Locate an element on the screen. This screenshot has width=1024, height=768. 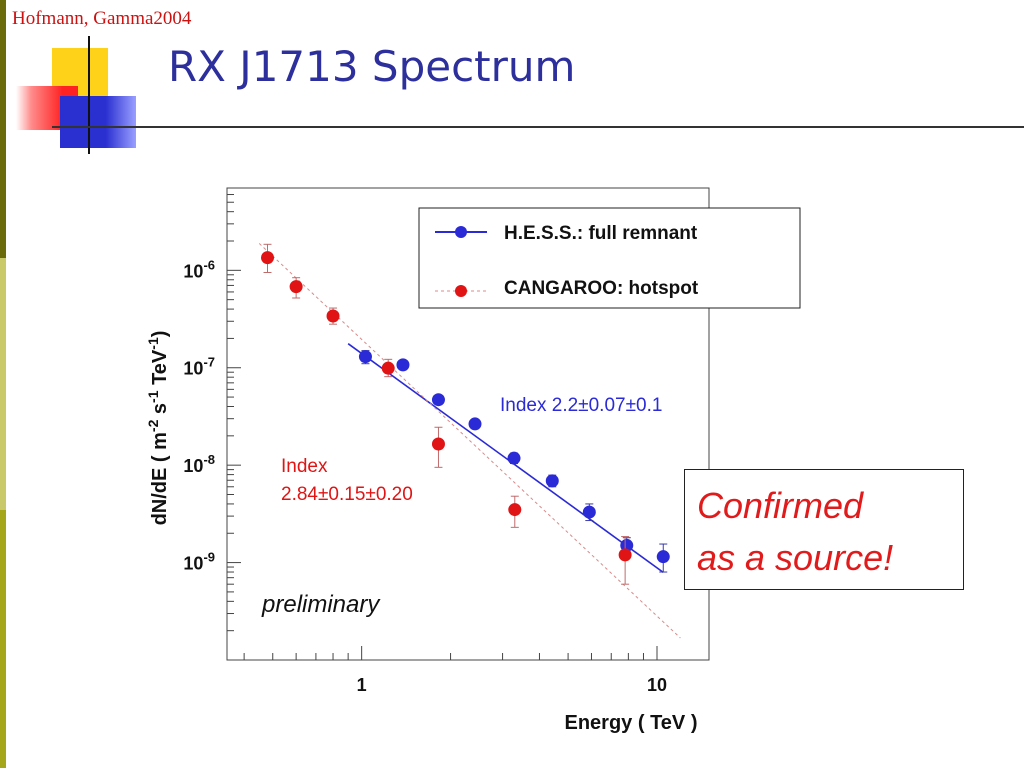
legend-hess-marker is located at coordinates (461, 232).